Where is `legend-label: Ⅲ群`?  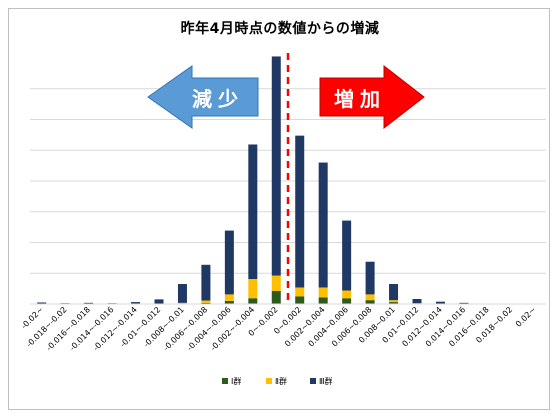 legend-label: Ⅲ群 is located at coordinates (326, 381).